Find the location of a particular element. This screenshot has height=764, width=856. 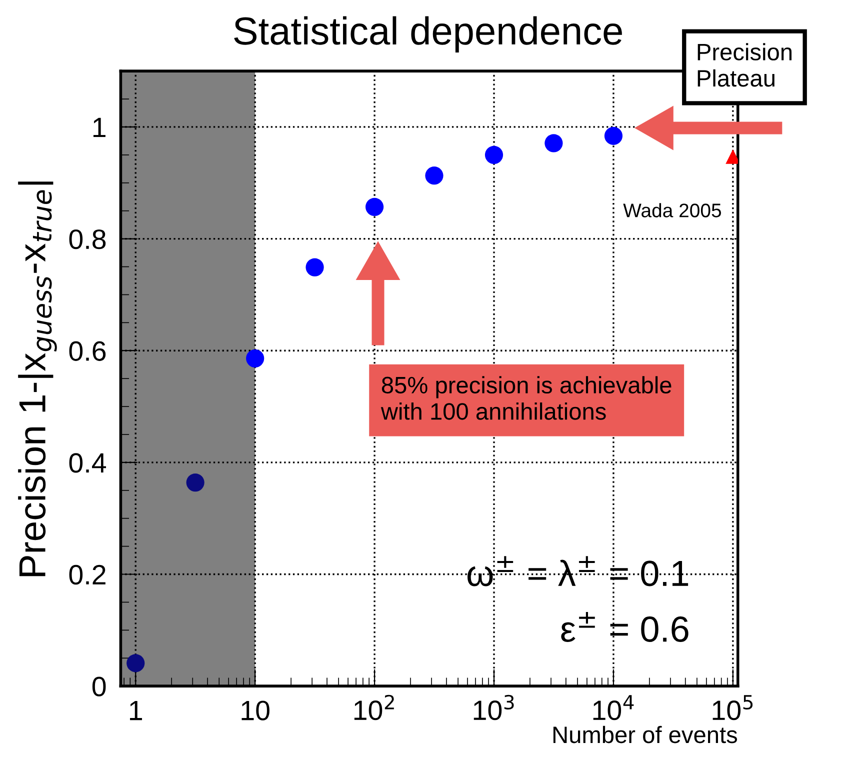

chart-title: Statistical dependence is located at coordinates (428, 34).